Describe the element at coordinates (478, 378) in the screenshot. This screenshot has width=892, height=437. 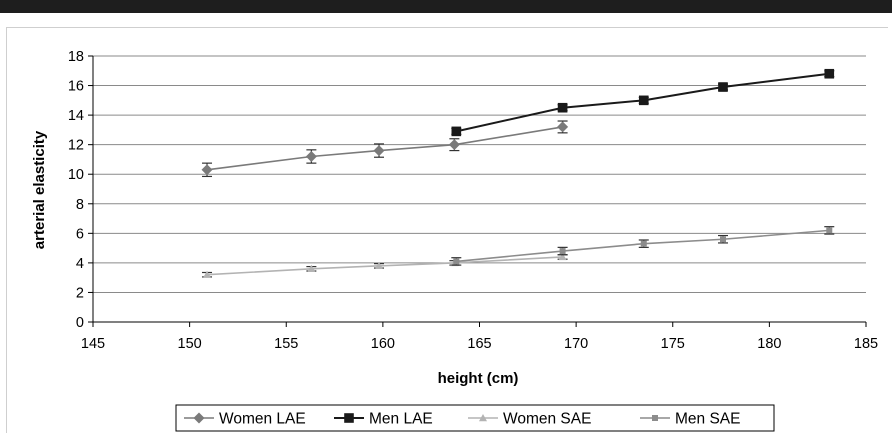
I see `x-axis-title: height (cm)` at that location.